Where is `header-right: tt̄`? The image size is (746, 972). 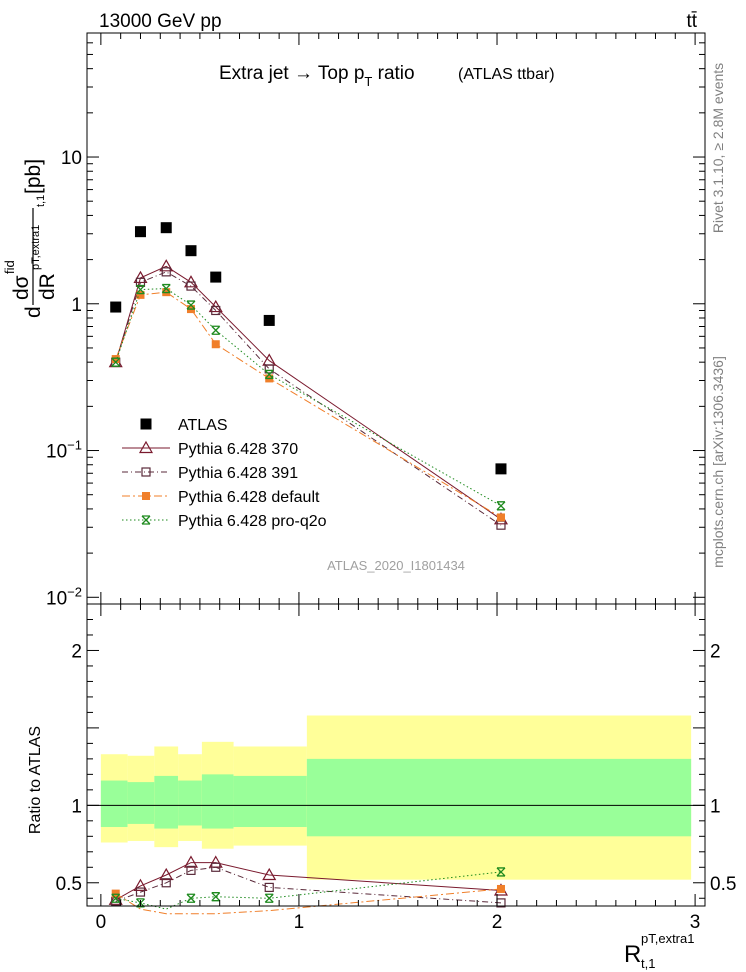
header-right: tt̄ is located at coordinates (691, 21).